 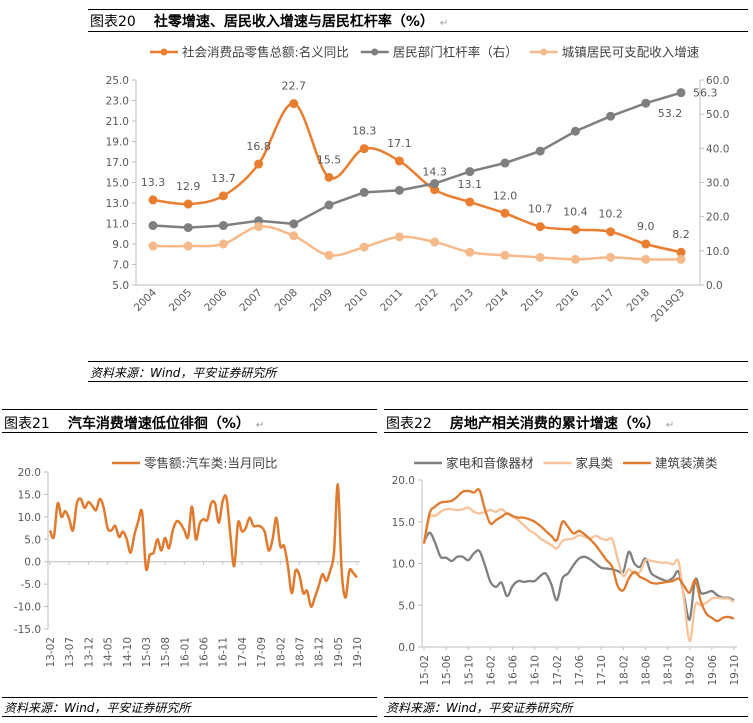 I want to click on x-tick-label: 18-12, so click(x=320, y=652).